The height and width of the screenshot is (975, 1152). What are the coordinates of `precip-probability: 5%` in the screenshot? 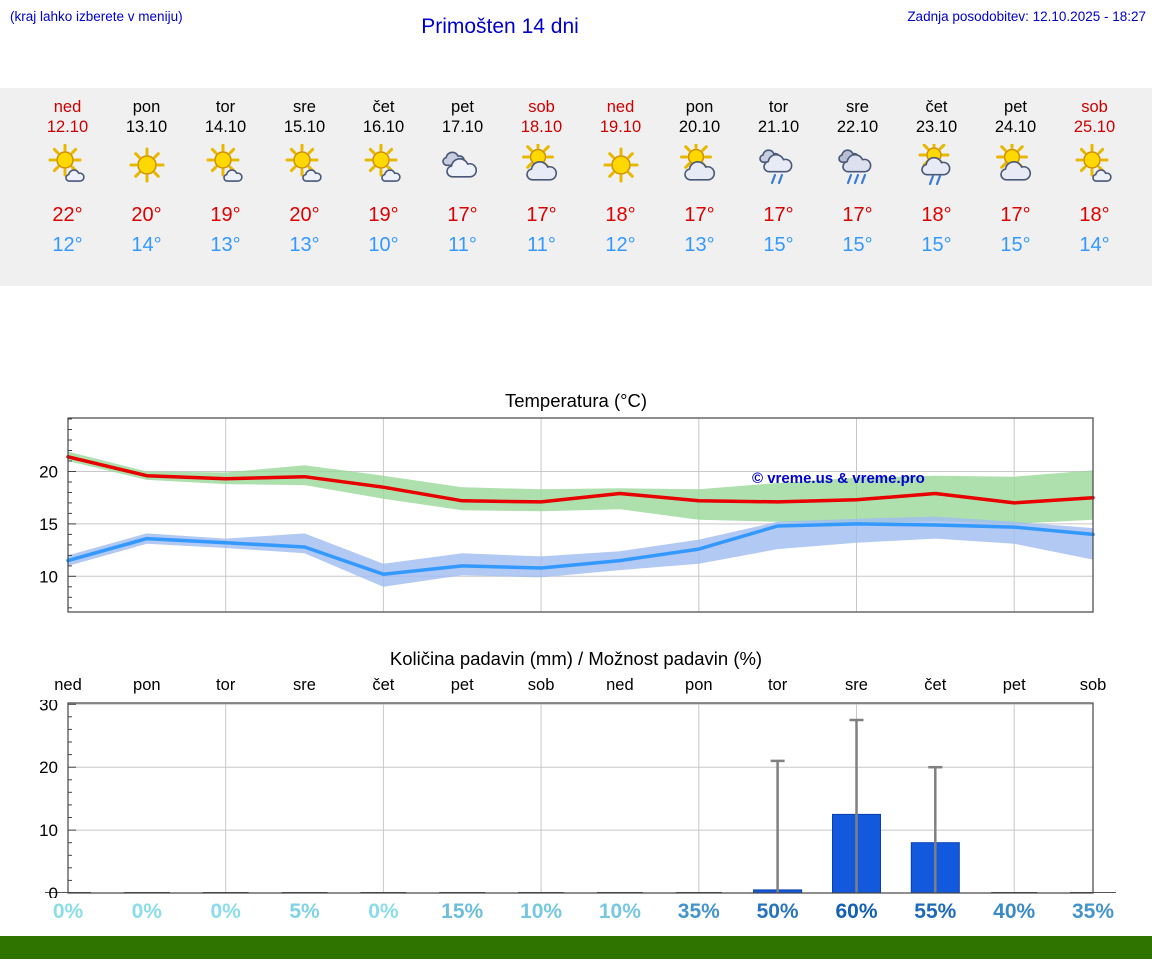 It's located at (304, 911).